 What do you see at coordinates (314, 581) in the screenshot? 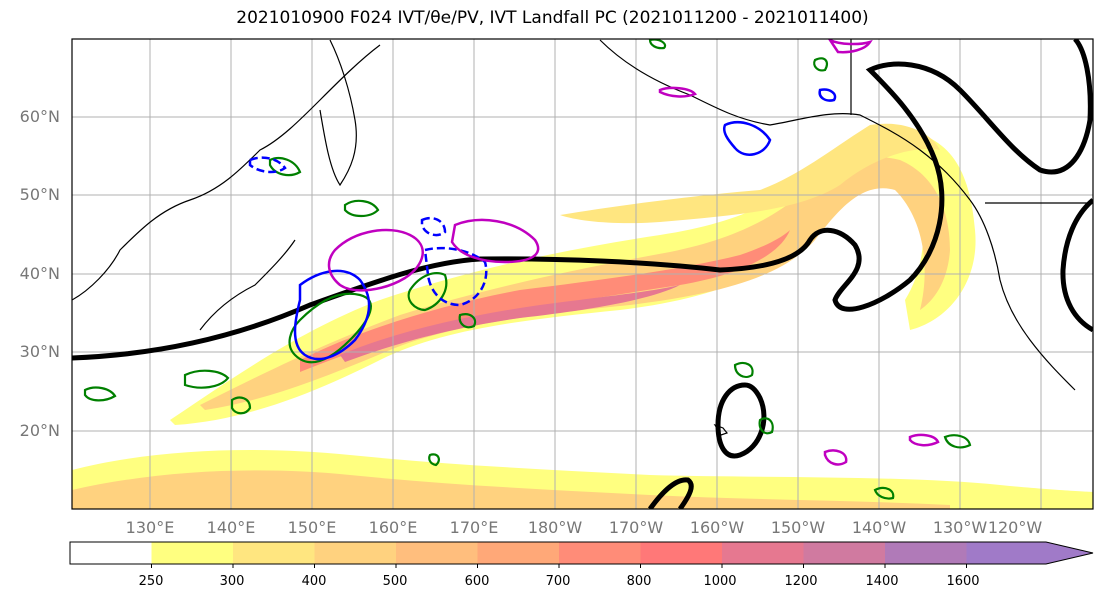
I see `colorbar-label-400: 400` at bounding box center [314, 581].